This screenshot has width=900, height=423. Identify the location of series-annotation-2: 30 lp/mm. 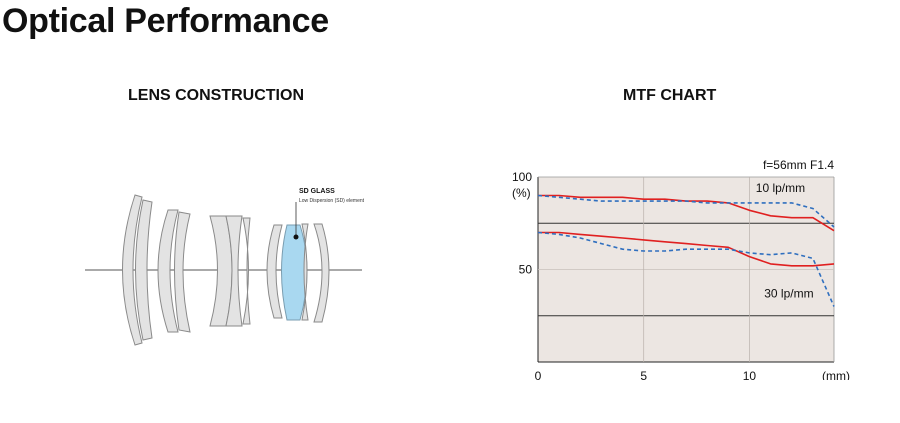
(788, 293).